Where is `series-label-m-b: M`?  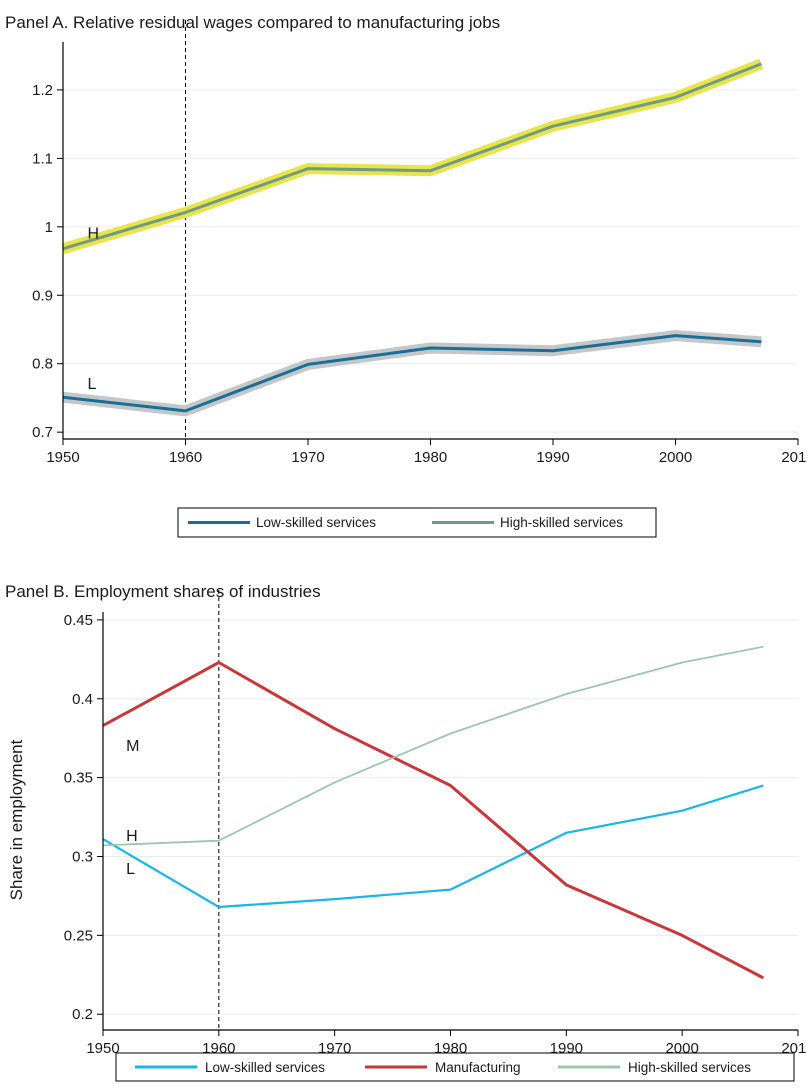
series-label-m-b: M is located at coordinates (132, 746).